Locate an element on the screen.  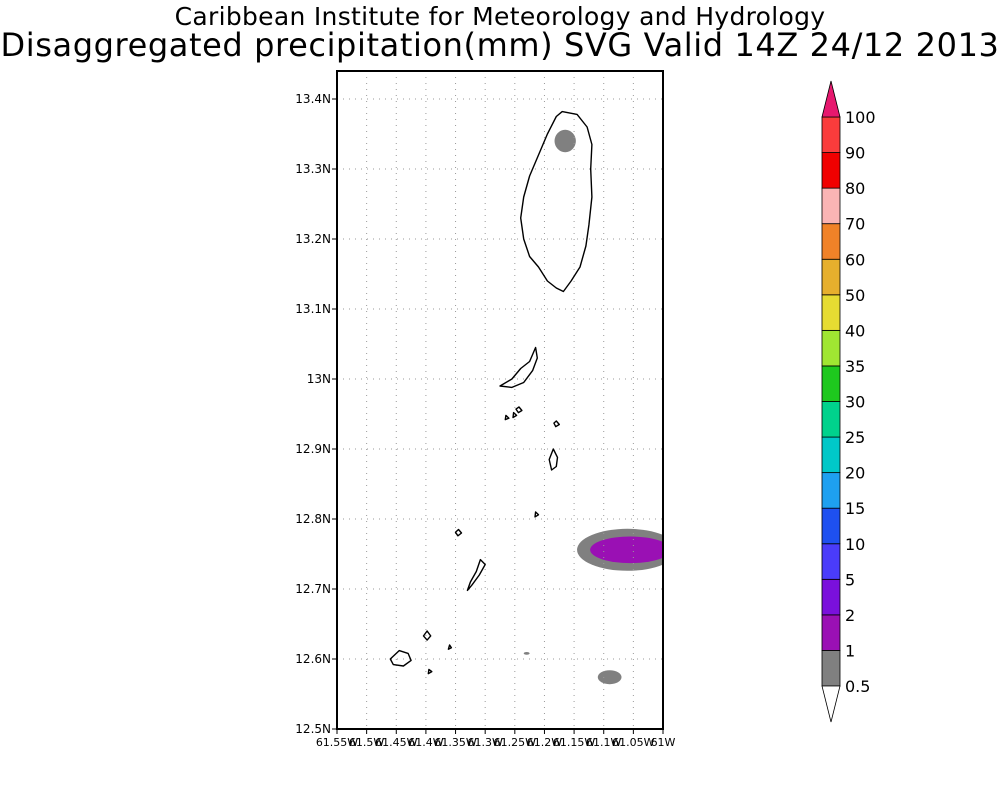
lat-tick-label: 13.3N is located at coordinates (313, 169).